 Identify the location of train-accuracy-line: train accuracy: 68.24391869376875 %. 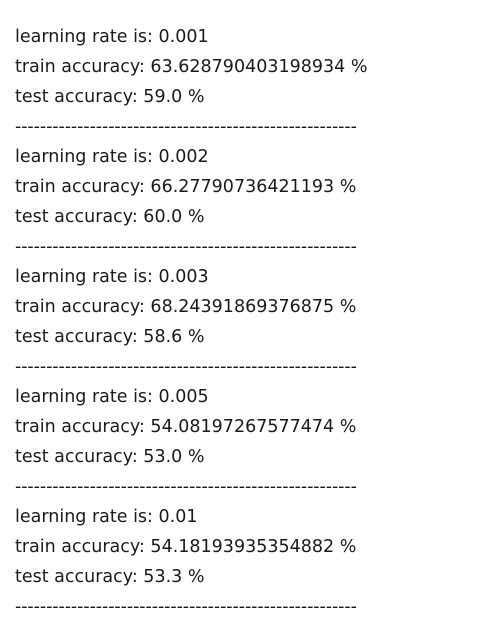
(186, 307).